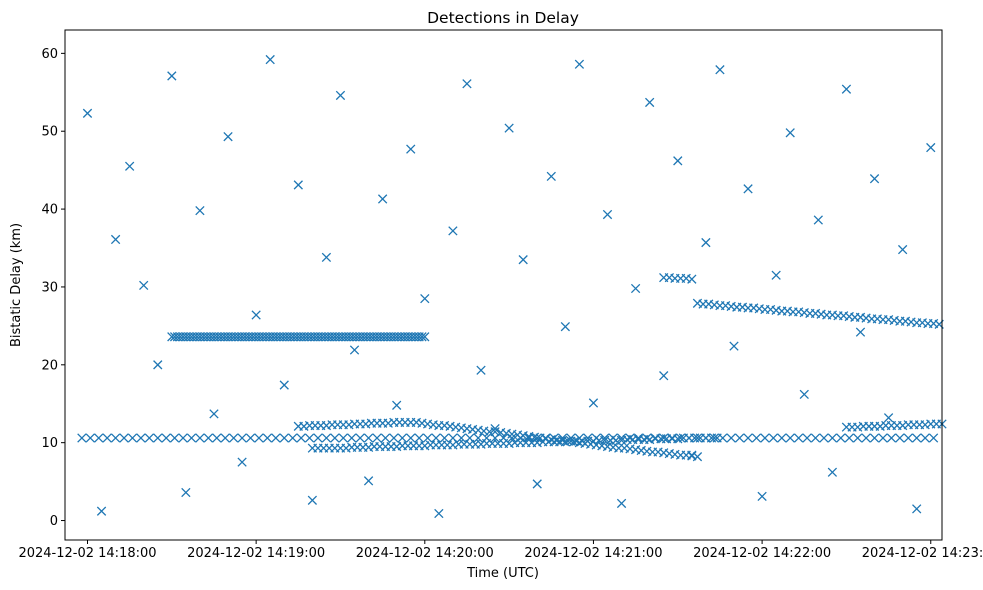 The width and height of the screenshot is (983, 590). What do you see at coordinates (503, 18) in the screenshot?
I see `chart-title: Detections in Delay` at bounding box center [503, 18].